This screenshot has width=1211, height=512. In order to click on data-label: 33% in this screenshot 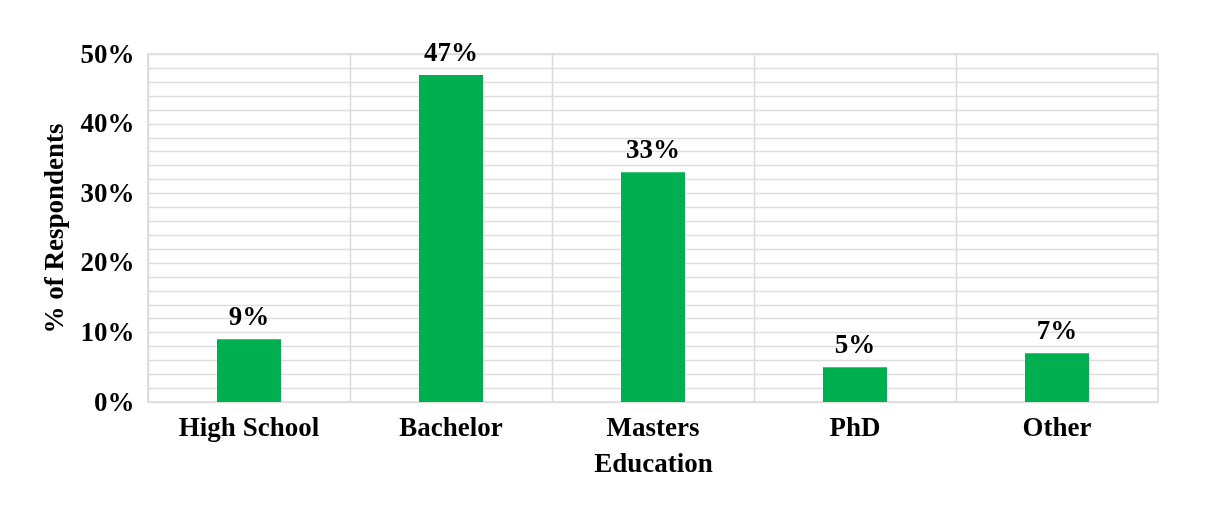, I will do `click(653, 149)`.